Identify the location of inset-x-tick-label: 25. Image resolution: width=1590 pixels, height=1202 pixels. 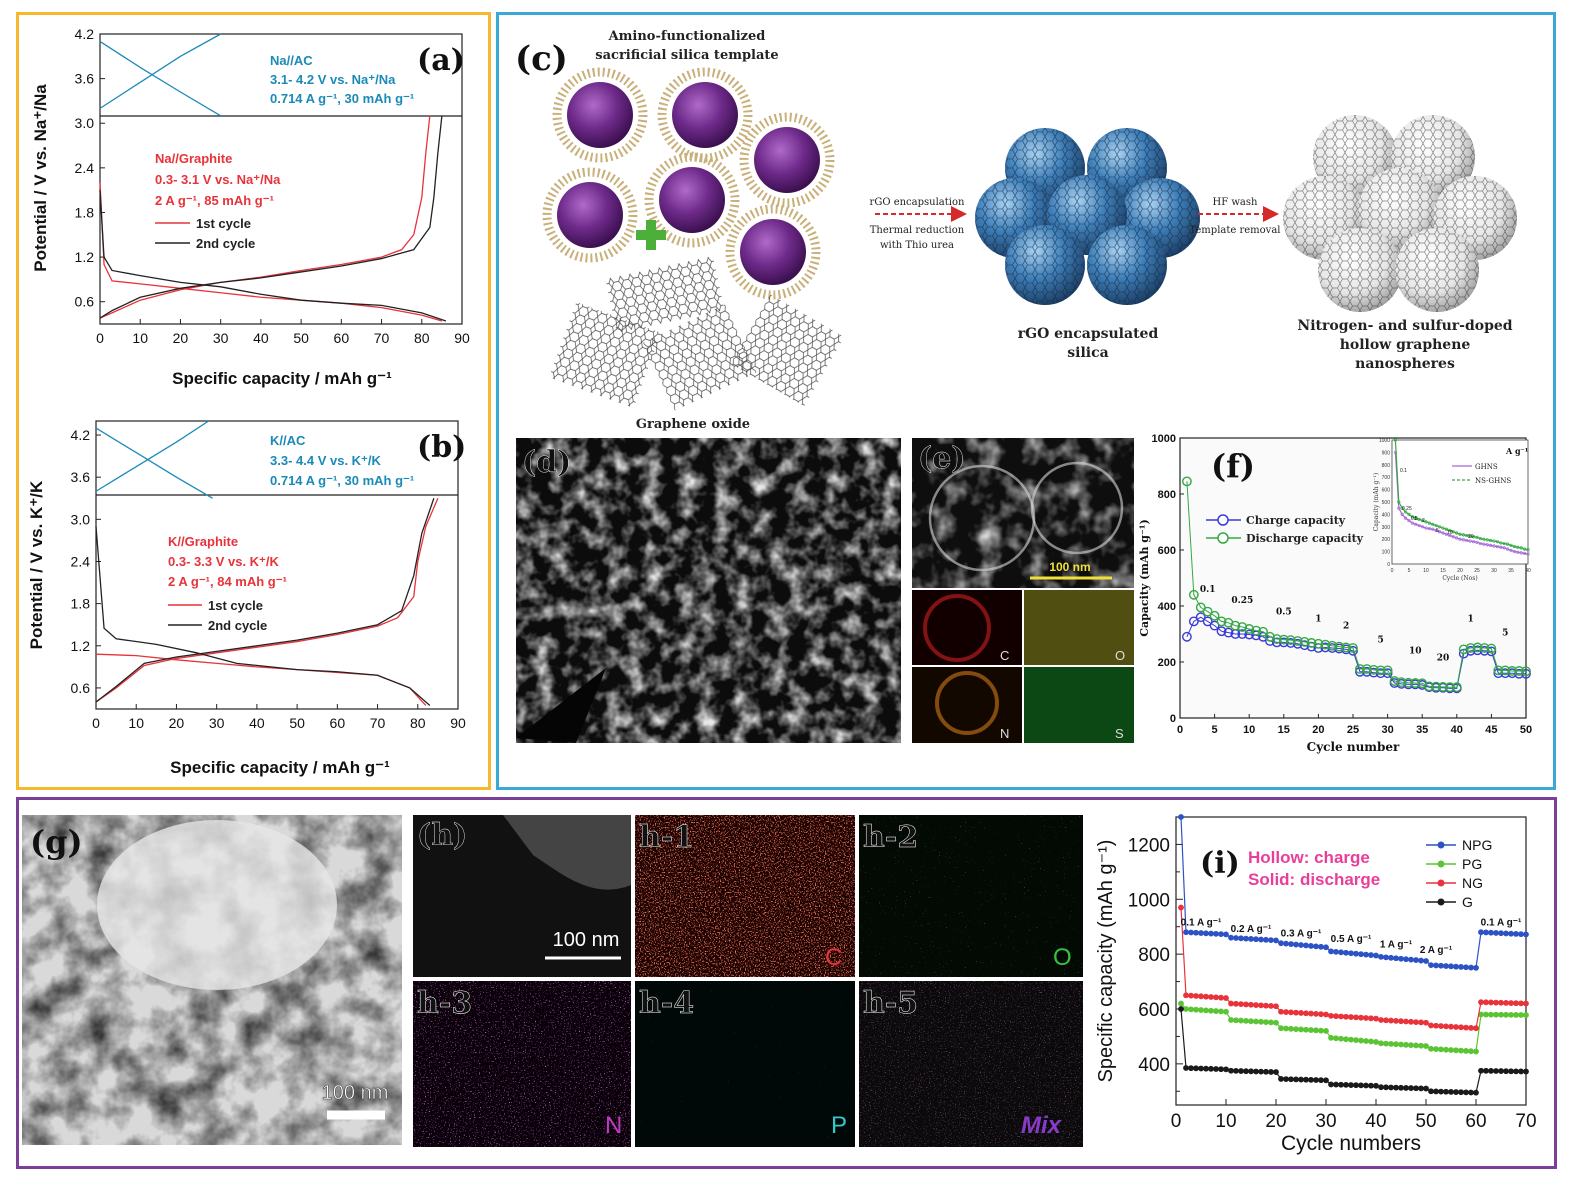
(1477, 571).